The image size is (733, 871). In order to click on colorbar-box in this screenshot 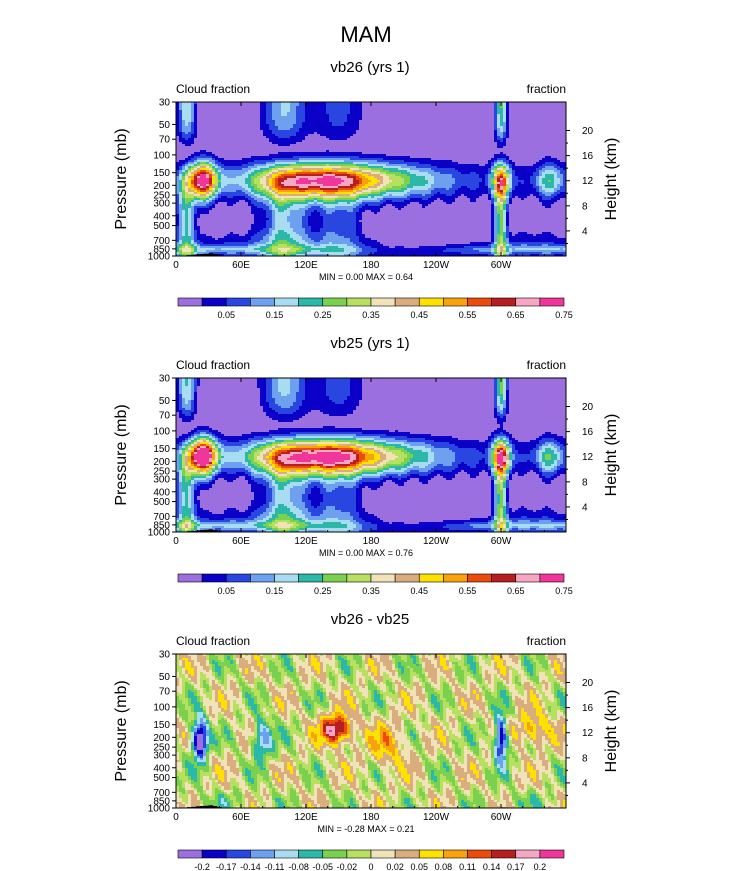, I will do `click(528, 302)`.